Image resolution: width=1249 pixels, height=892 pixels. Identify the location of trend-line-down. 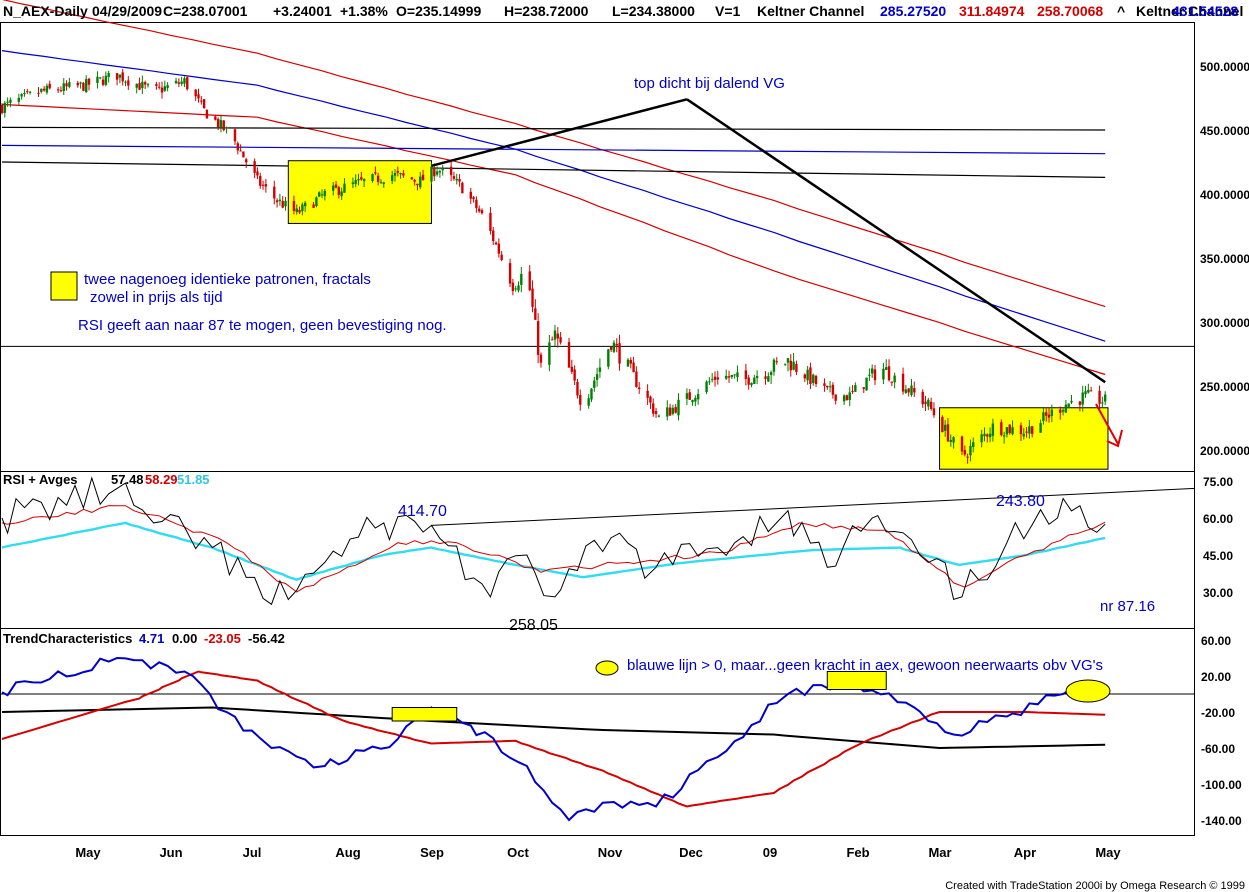
(896, 241).